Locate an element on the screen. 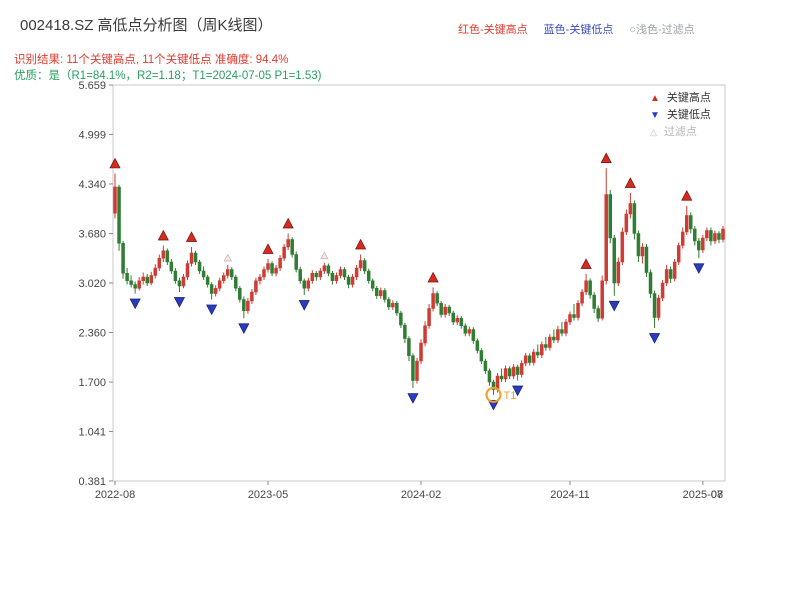 The image size is (800, 600). legend-label-key-low: 关键低点 is located at coordinates (688, 115).